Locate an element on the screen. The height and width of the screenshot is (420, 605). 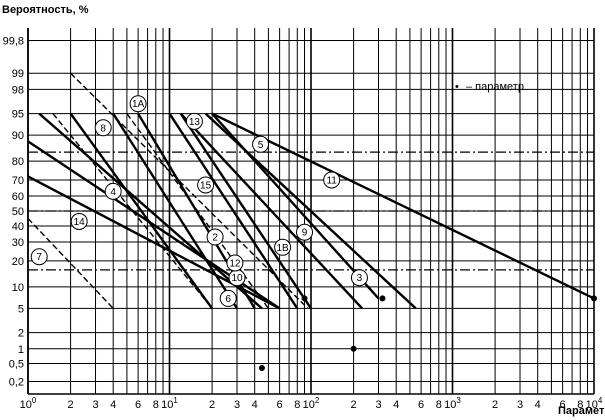
x-axis-label: Параметр is located at coordinates (581, 411).